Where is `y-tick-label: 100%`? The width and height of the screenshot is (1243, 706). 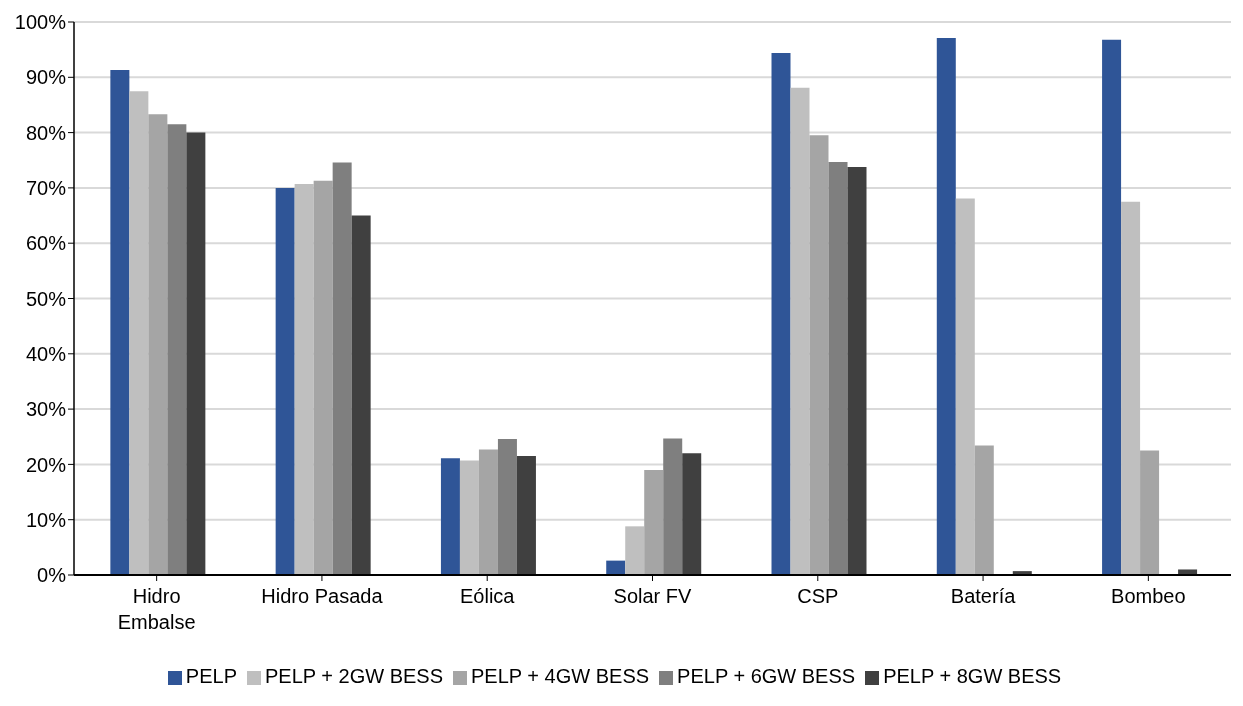 y-tick-label: 100% is located at coordinates (40, 22).